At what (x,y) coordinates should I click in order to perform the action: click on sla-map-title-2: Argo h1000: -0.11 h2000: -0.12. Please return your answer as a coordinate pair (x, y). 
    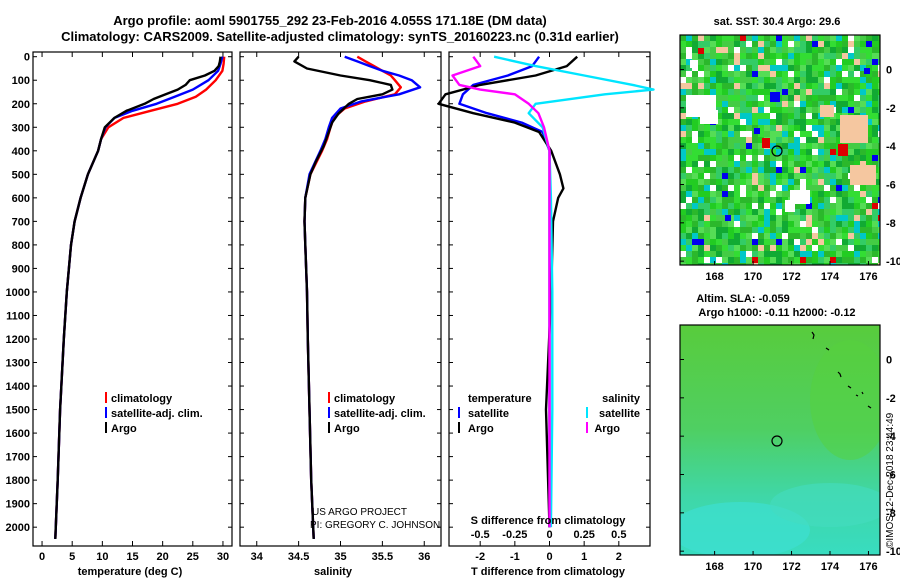
    Looking at the image, I should click on (776, 313).